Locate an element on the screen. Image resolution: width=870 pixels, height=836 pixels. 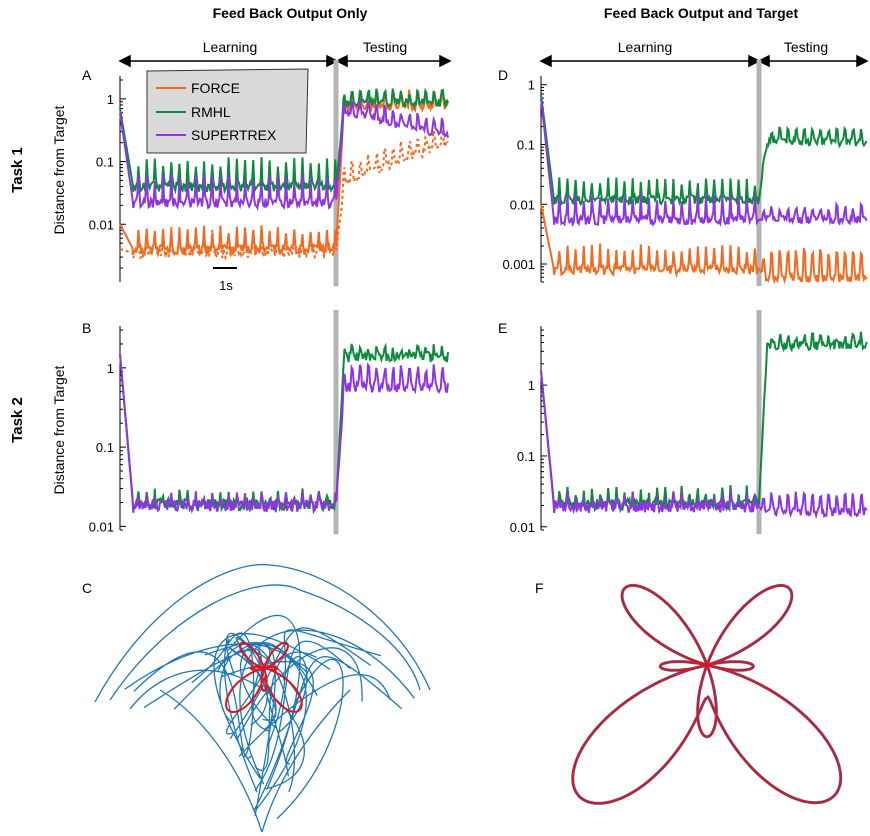
legend-label-supertrex: SUPERTREX is located at coordinates (234, 135).